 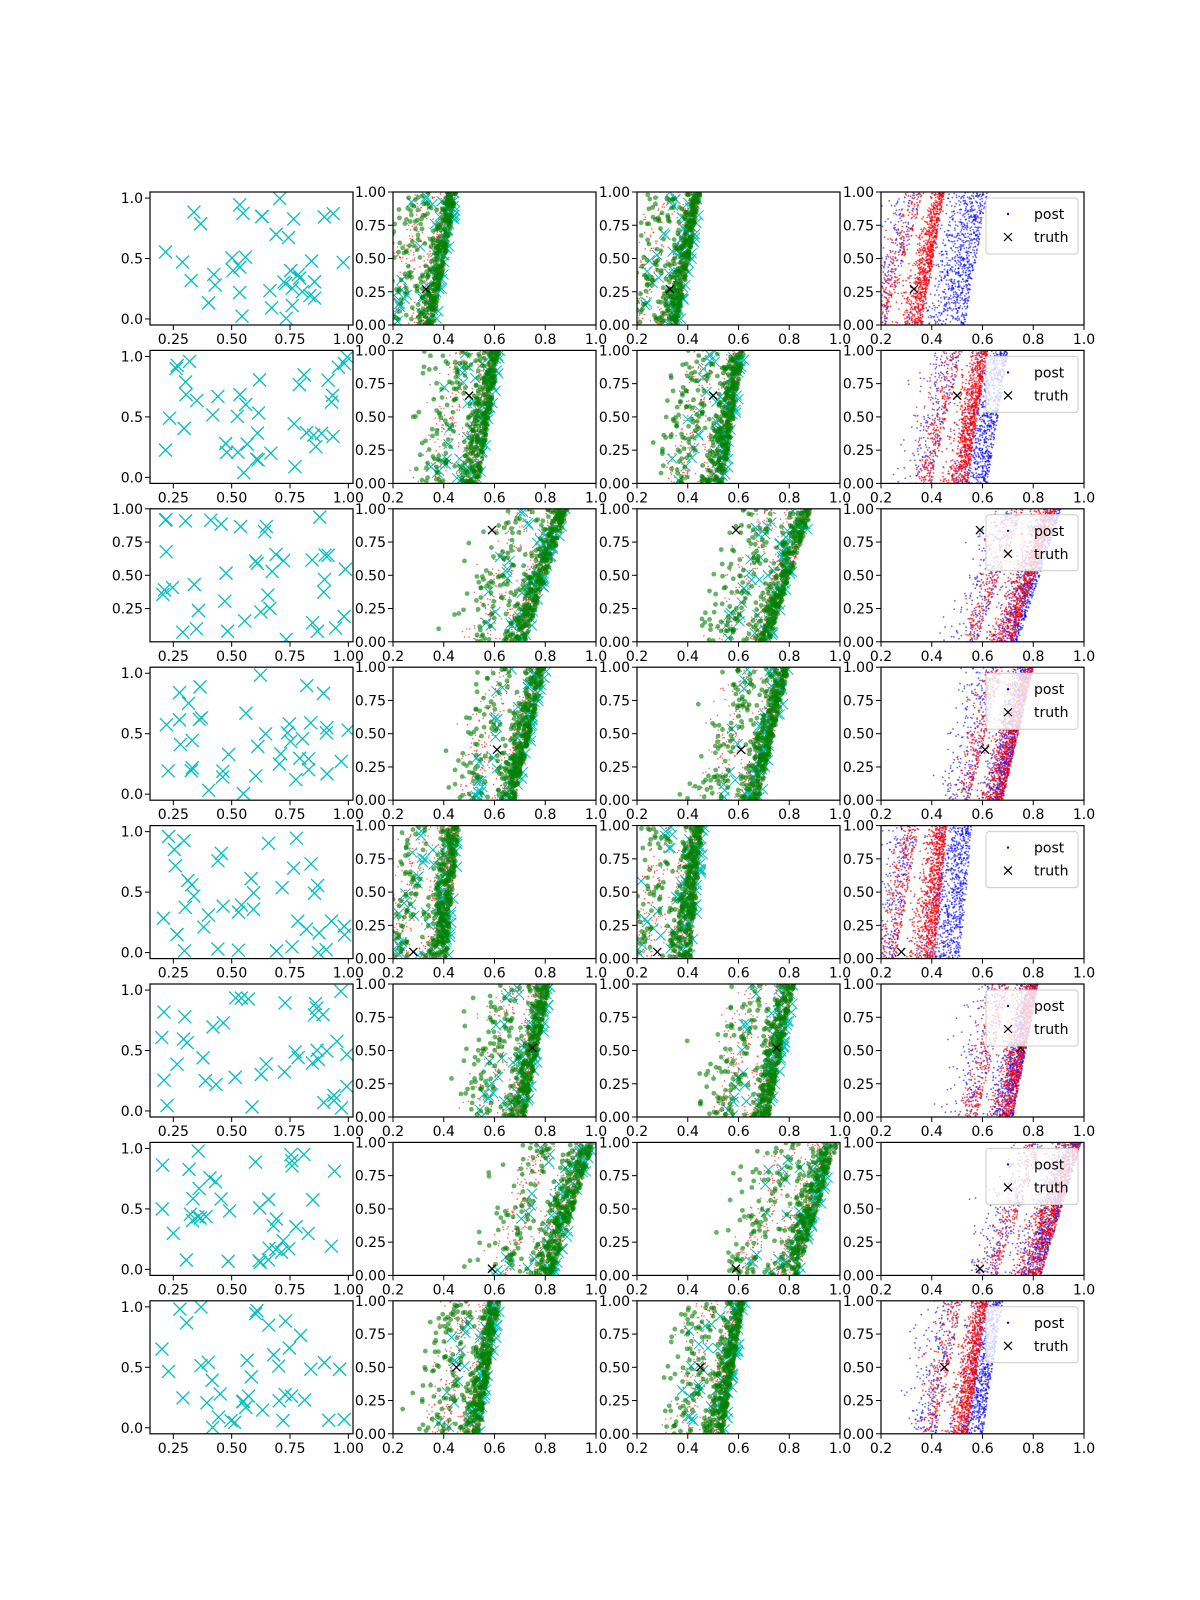 What do you see at coordinates (348, 340) in the screenshot?
I see `panel-r1-c1-xtick-label: 1.00` at bounding box center [348, 340].